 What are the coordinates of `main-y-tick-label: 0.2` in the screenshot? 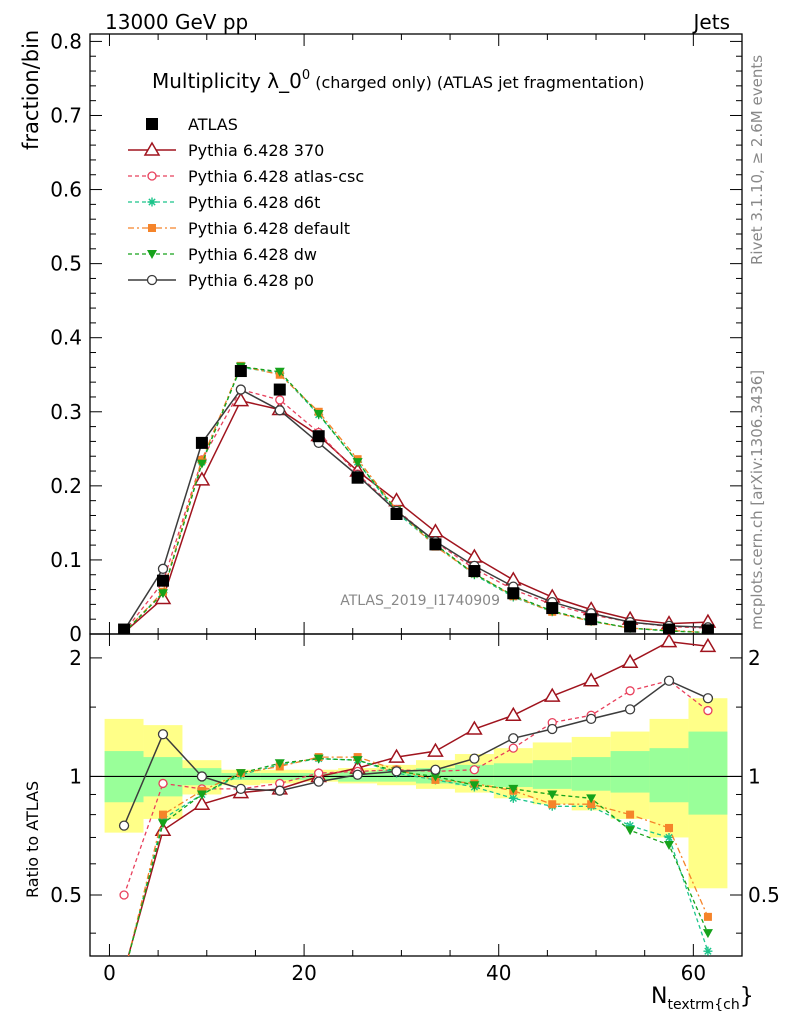 It's located at (66, 486).